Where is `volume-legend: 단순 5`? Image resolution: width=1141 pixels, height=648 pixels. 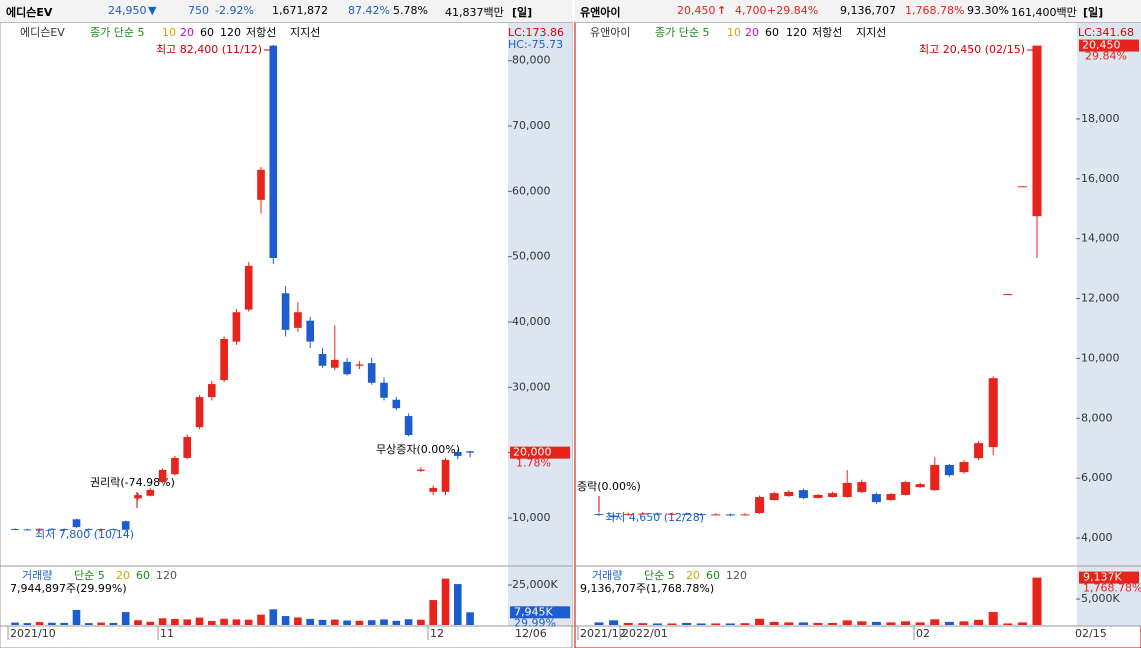
volume-legend: 단순 5 is located at coordinates (89, 575).